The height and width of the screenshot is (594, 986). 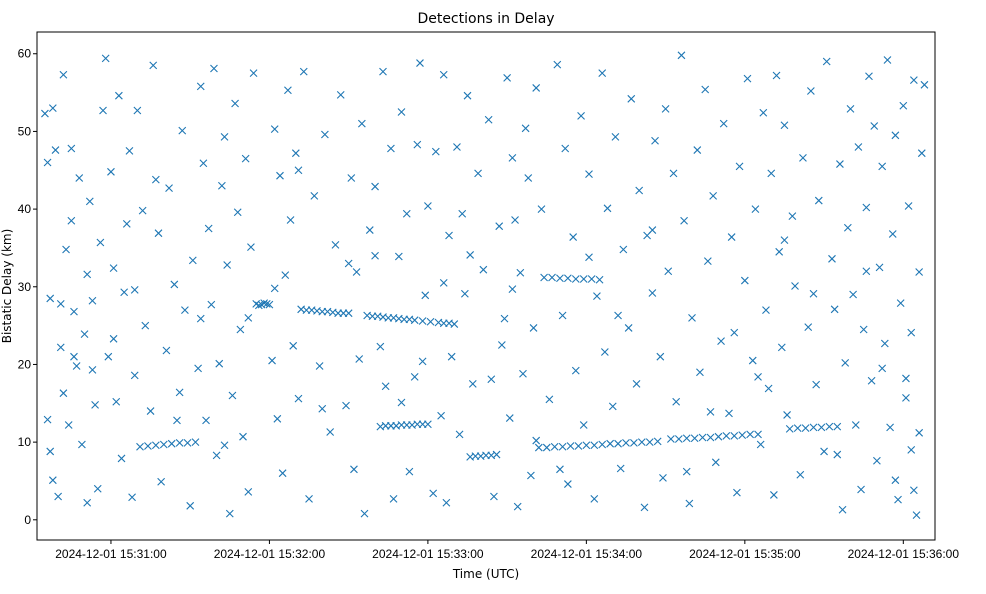 I want to click on x-axis-label: Time (UTC), so click(x=485, y=574).